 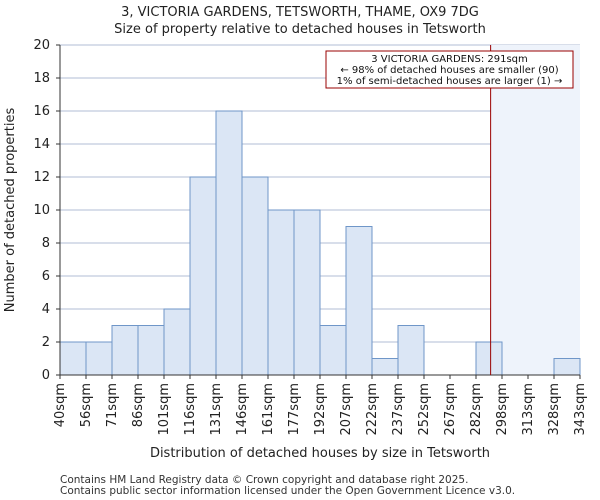 I want to click on y-tick-label: 6, so click(x=46, y=276).